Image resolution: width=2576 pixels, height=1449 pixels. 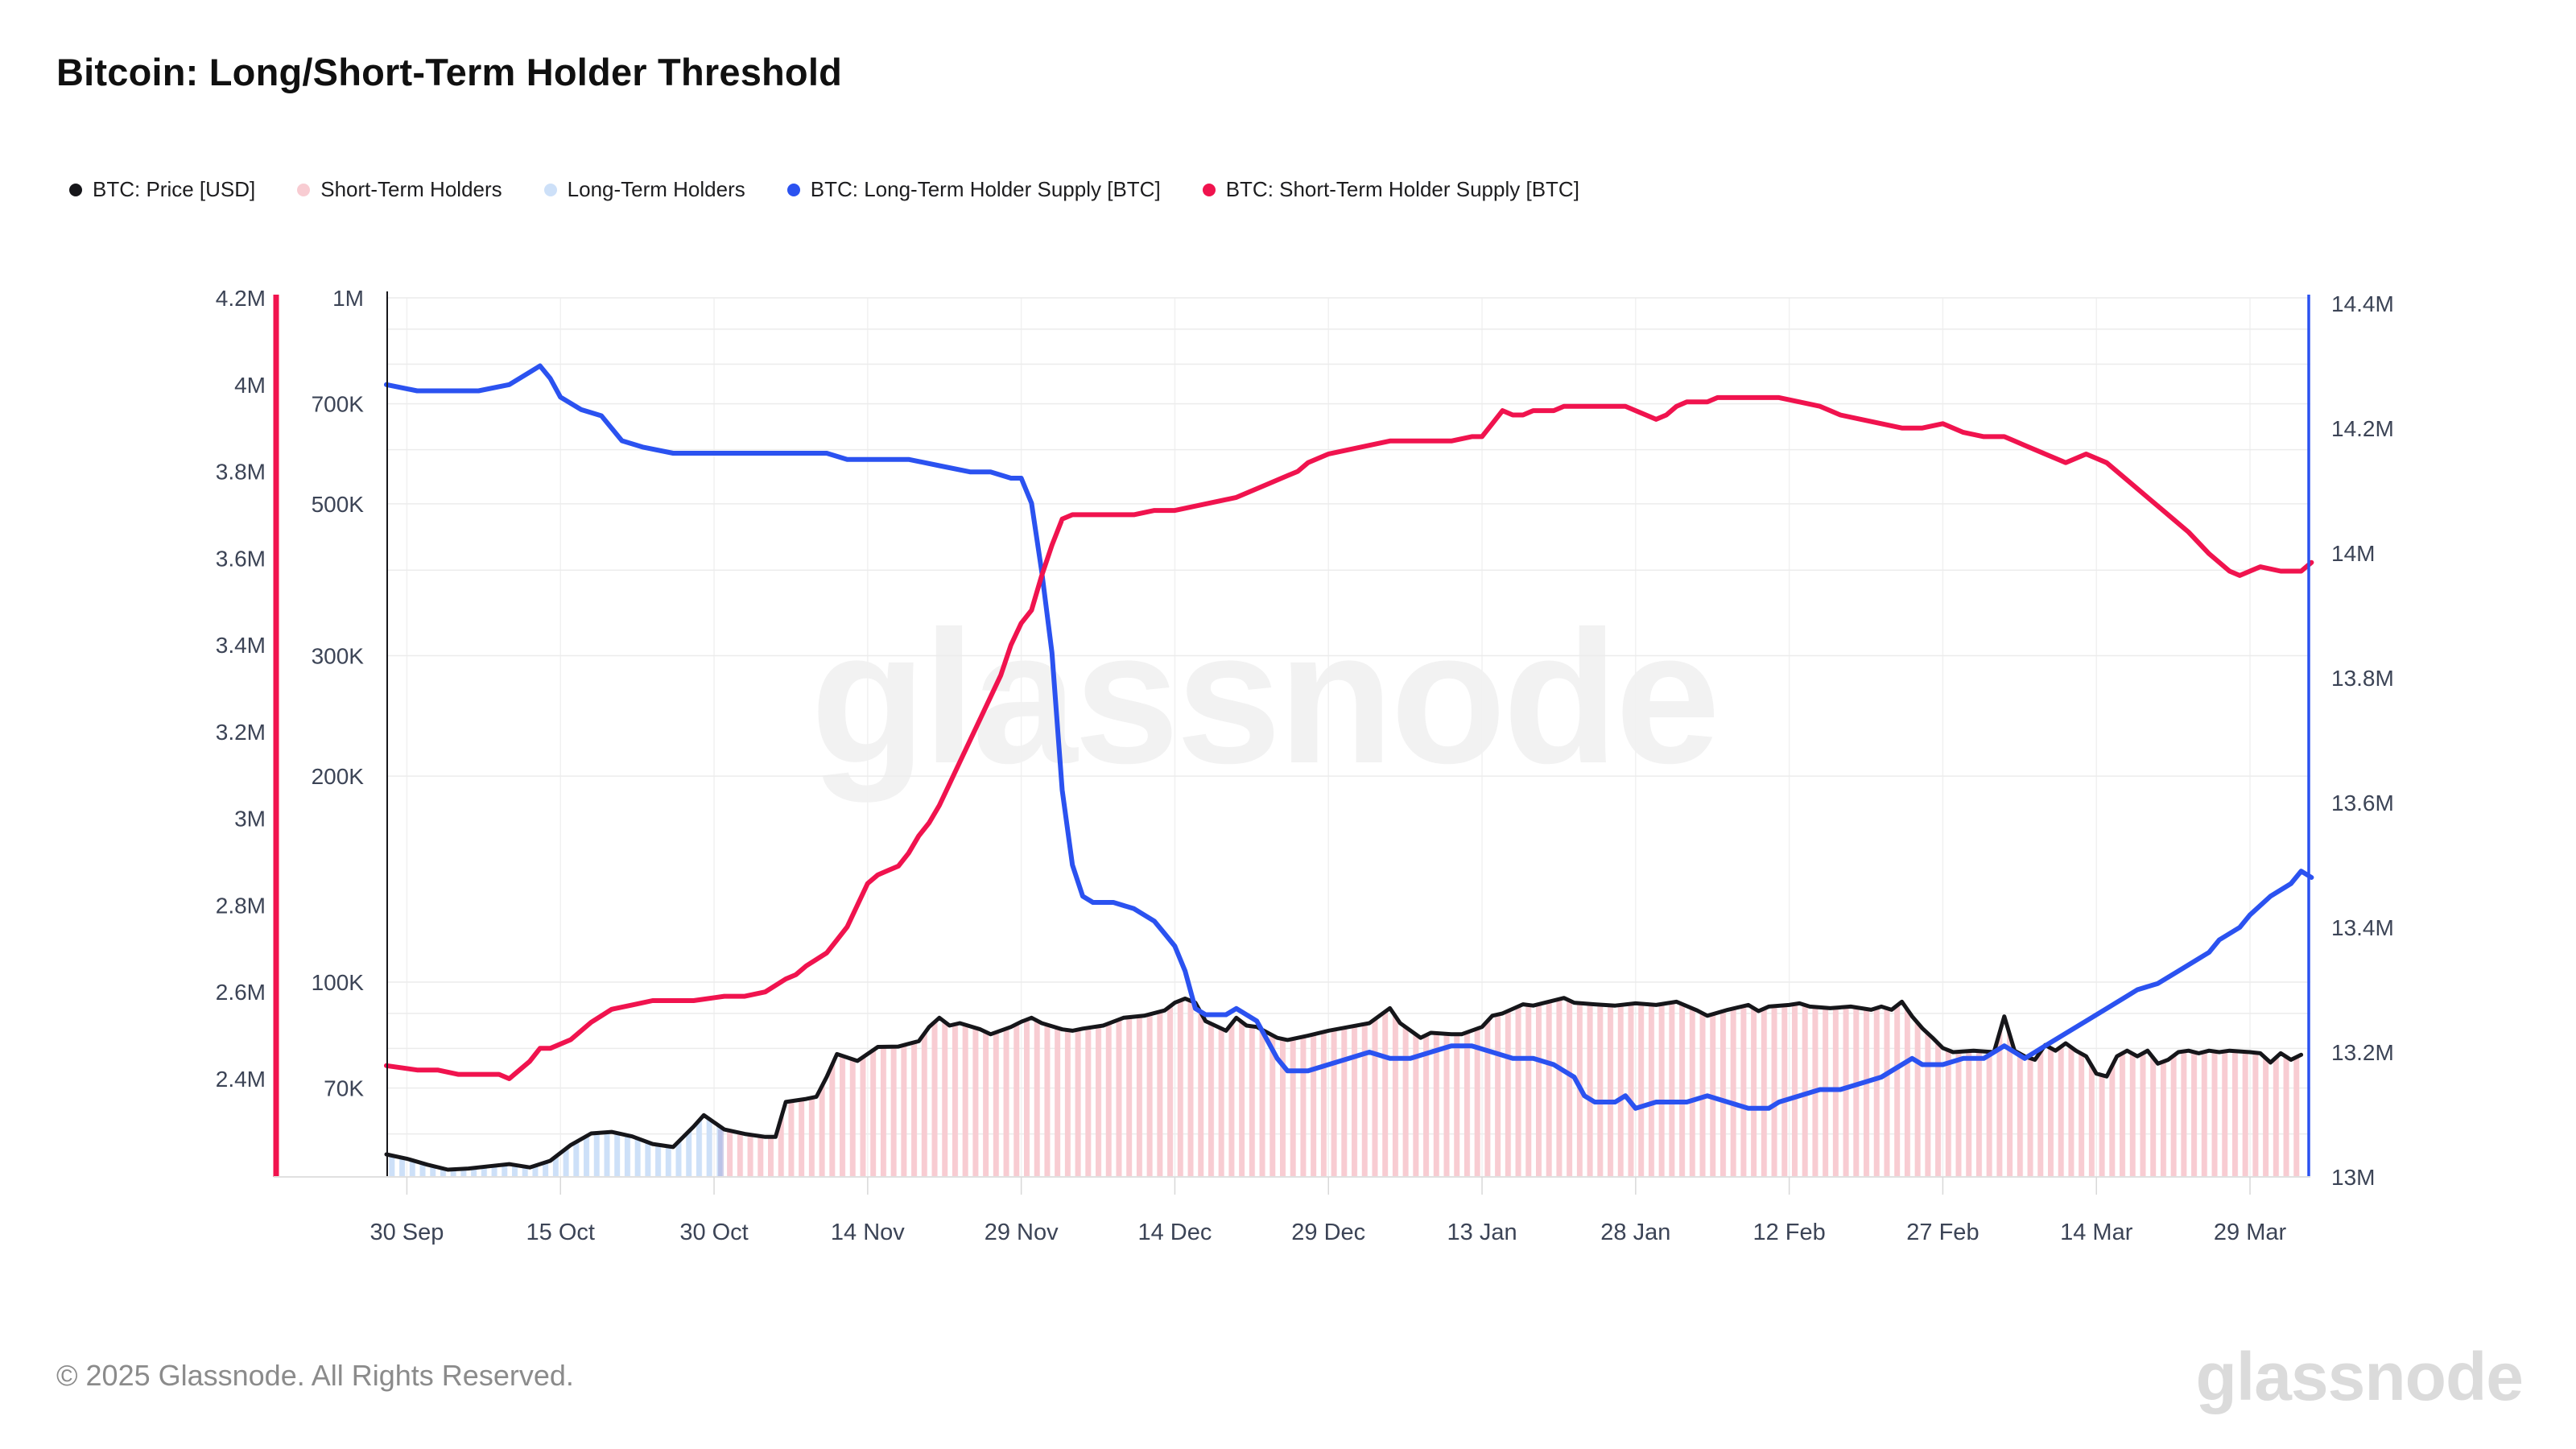 I want to click on sth-axis-tick-label: 3.2M, so click(x=241, y=732).